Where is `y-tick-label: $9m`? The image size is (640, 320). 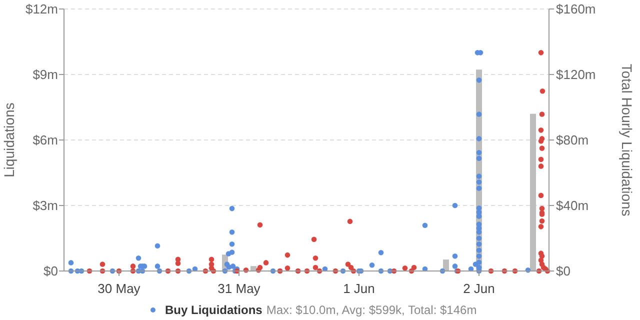 y-tick-label: $9m is located at coordinates (45, 74).